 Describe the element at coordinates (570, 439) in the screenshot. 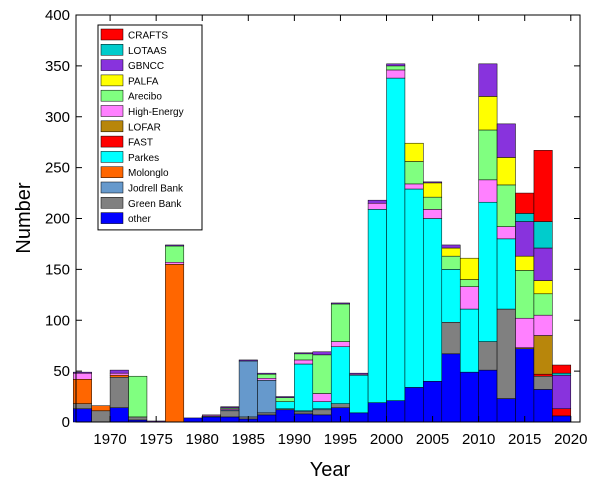

I see `x-tick-label: 2020` at that location.